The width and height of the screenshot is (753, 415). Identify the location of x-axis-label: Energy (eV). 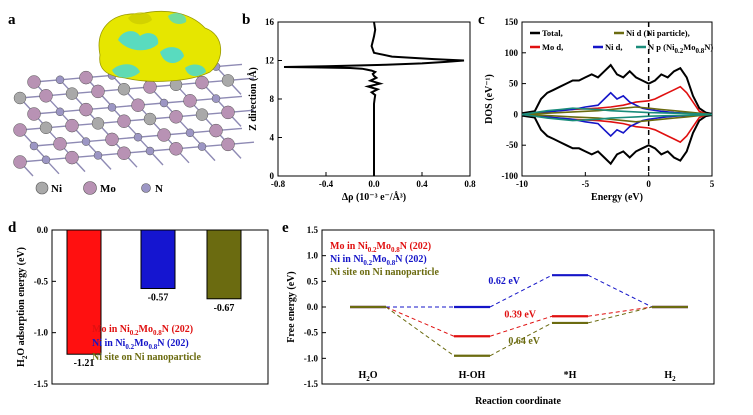
(617, 197).